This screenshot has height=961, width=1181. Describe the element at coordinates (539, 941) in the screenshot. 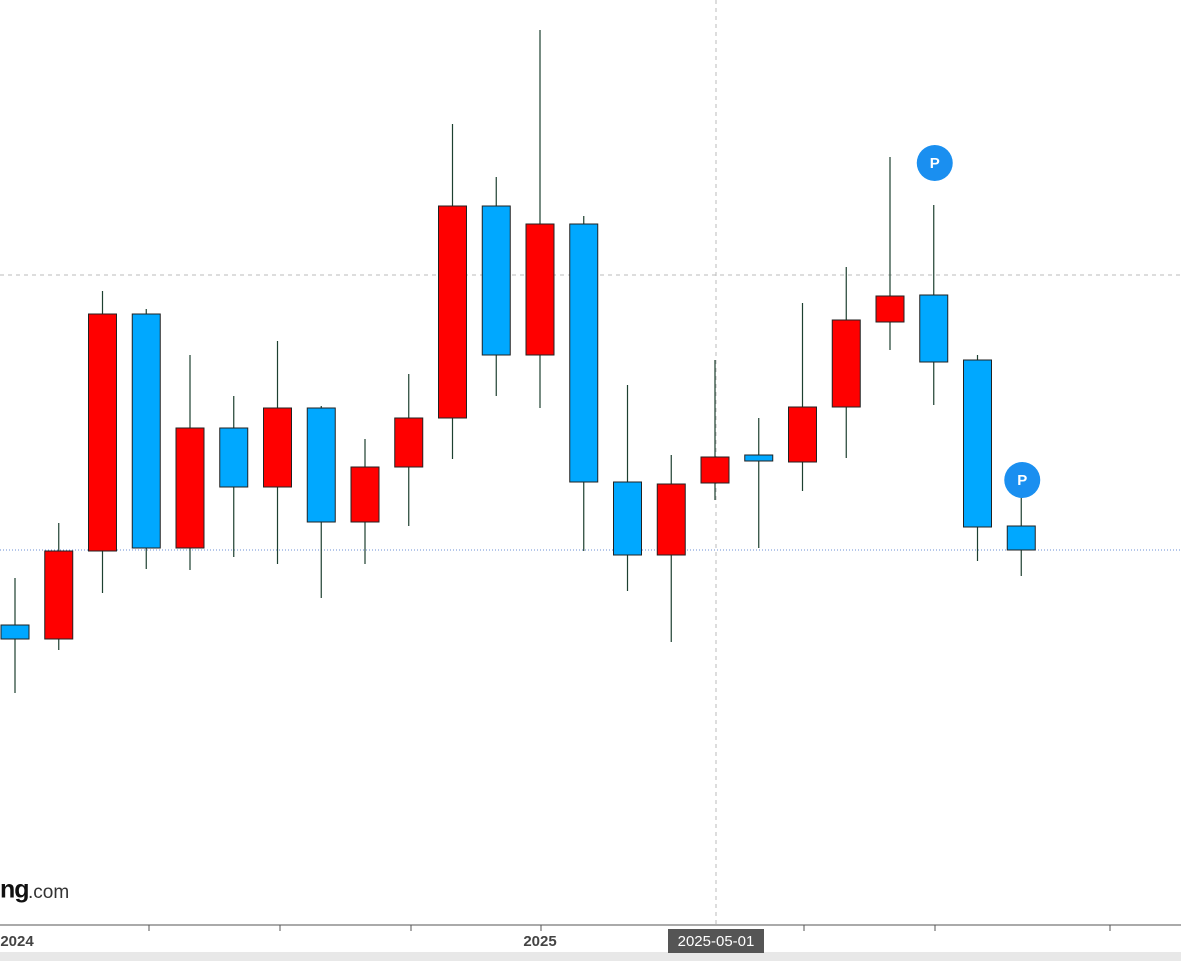

I see `x-tick-label: 2025` at that location.